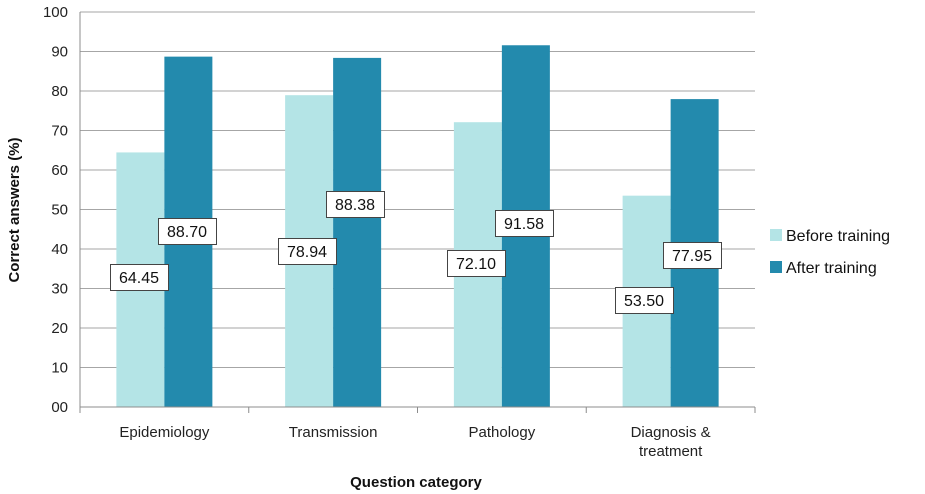 The height and width of the screenshot is (494, 925). Describe the element at coordinates (671, 442) in the screenshot. I see `x-tick-label: Diagnosis & treatment` at that location.